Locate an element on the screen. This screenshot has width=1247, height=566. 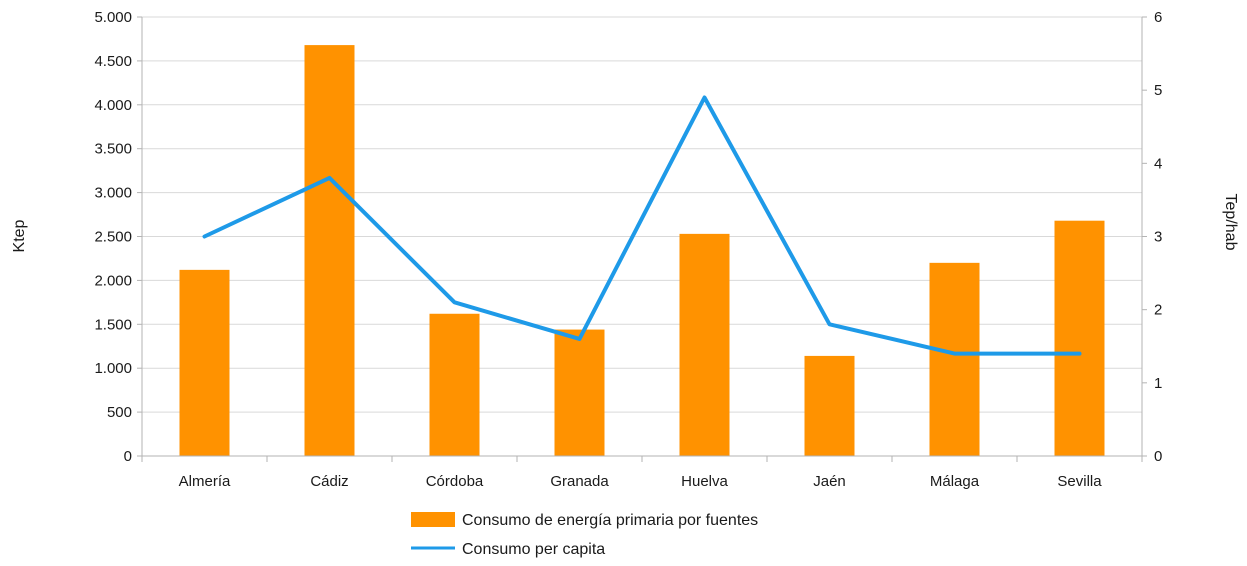
legend-swatch-bar is located at coordinates (433, 519).